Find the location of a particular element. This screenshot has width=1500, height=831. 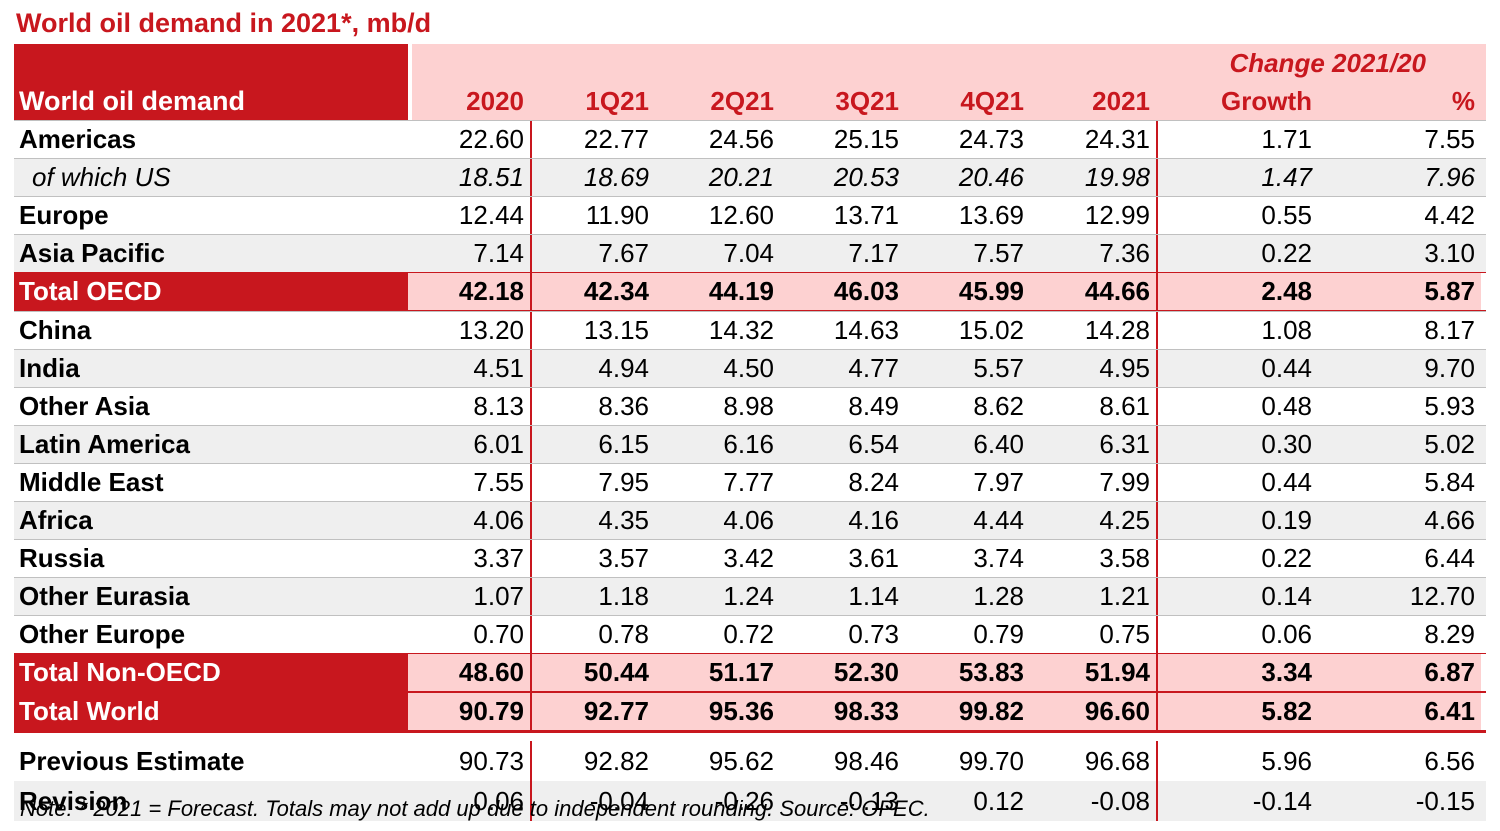

cell-growth: 5.96 is located at coordinates (1286, 761).